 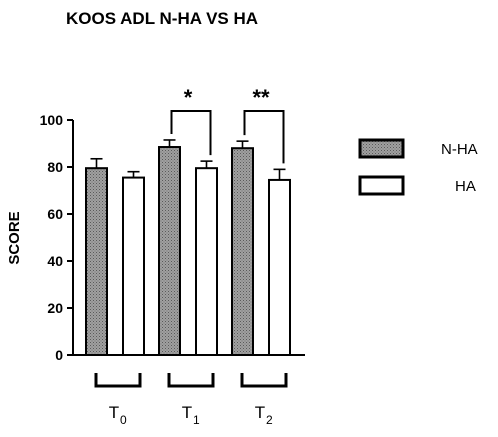 I want to click on legend-swatch-n-ha, so click(x=381, y=148).